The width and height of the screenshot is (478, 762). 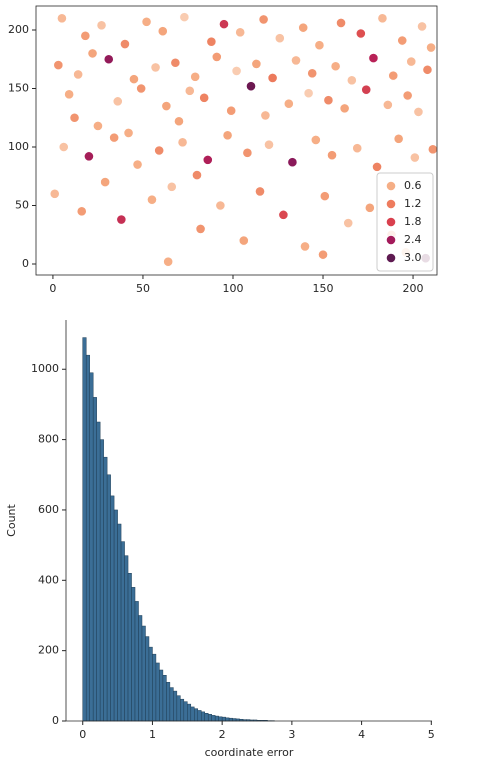 What do you see at coordinates (431, 734) in the screenshot?
I see `x-tick-label: 5` at bounding box center [431, 734].